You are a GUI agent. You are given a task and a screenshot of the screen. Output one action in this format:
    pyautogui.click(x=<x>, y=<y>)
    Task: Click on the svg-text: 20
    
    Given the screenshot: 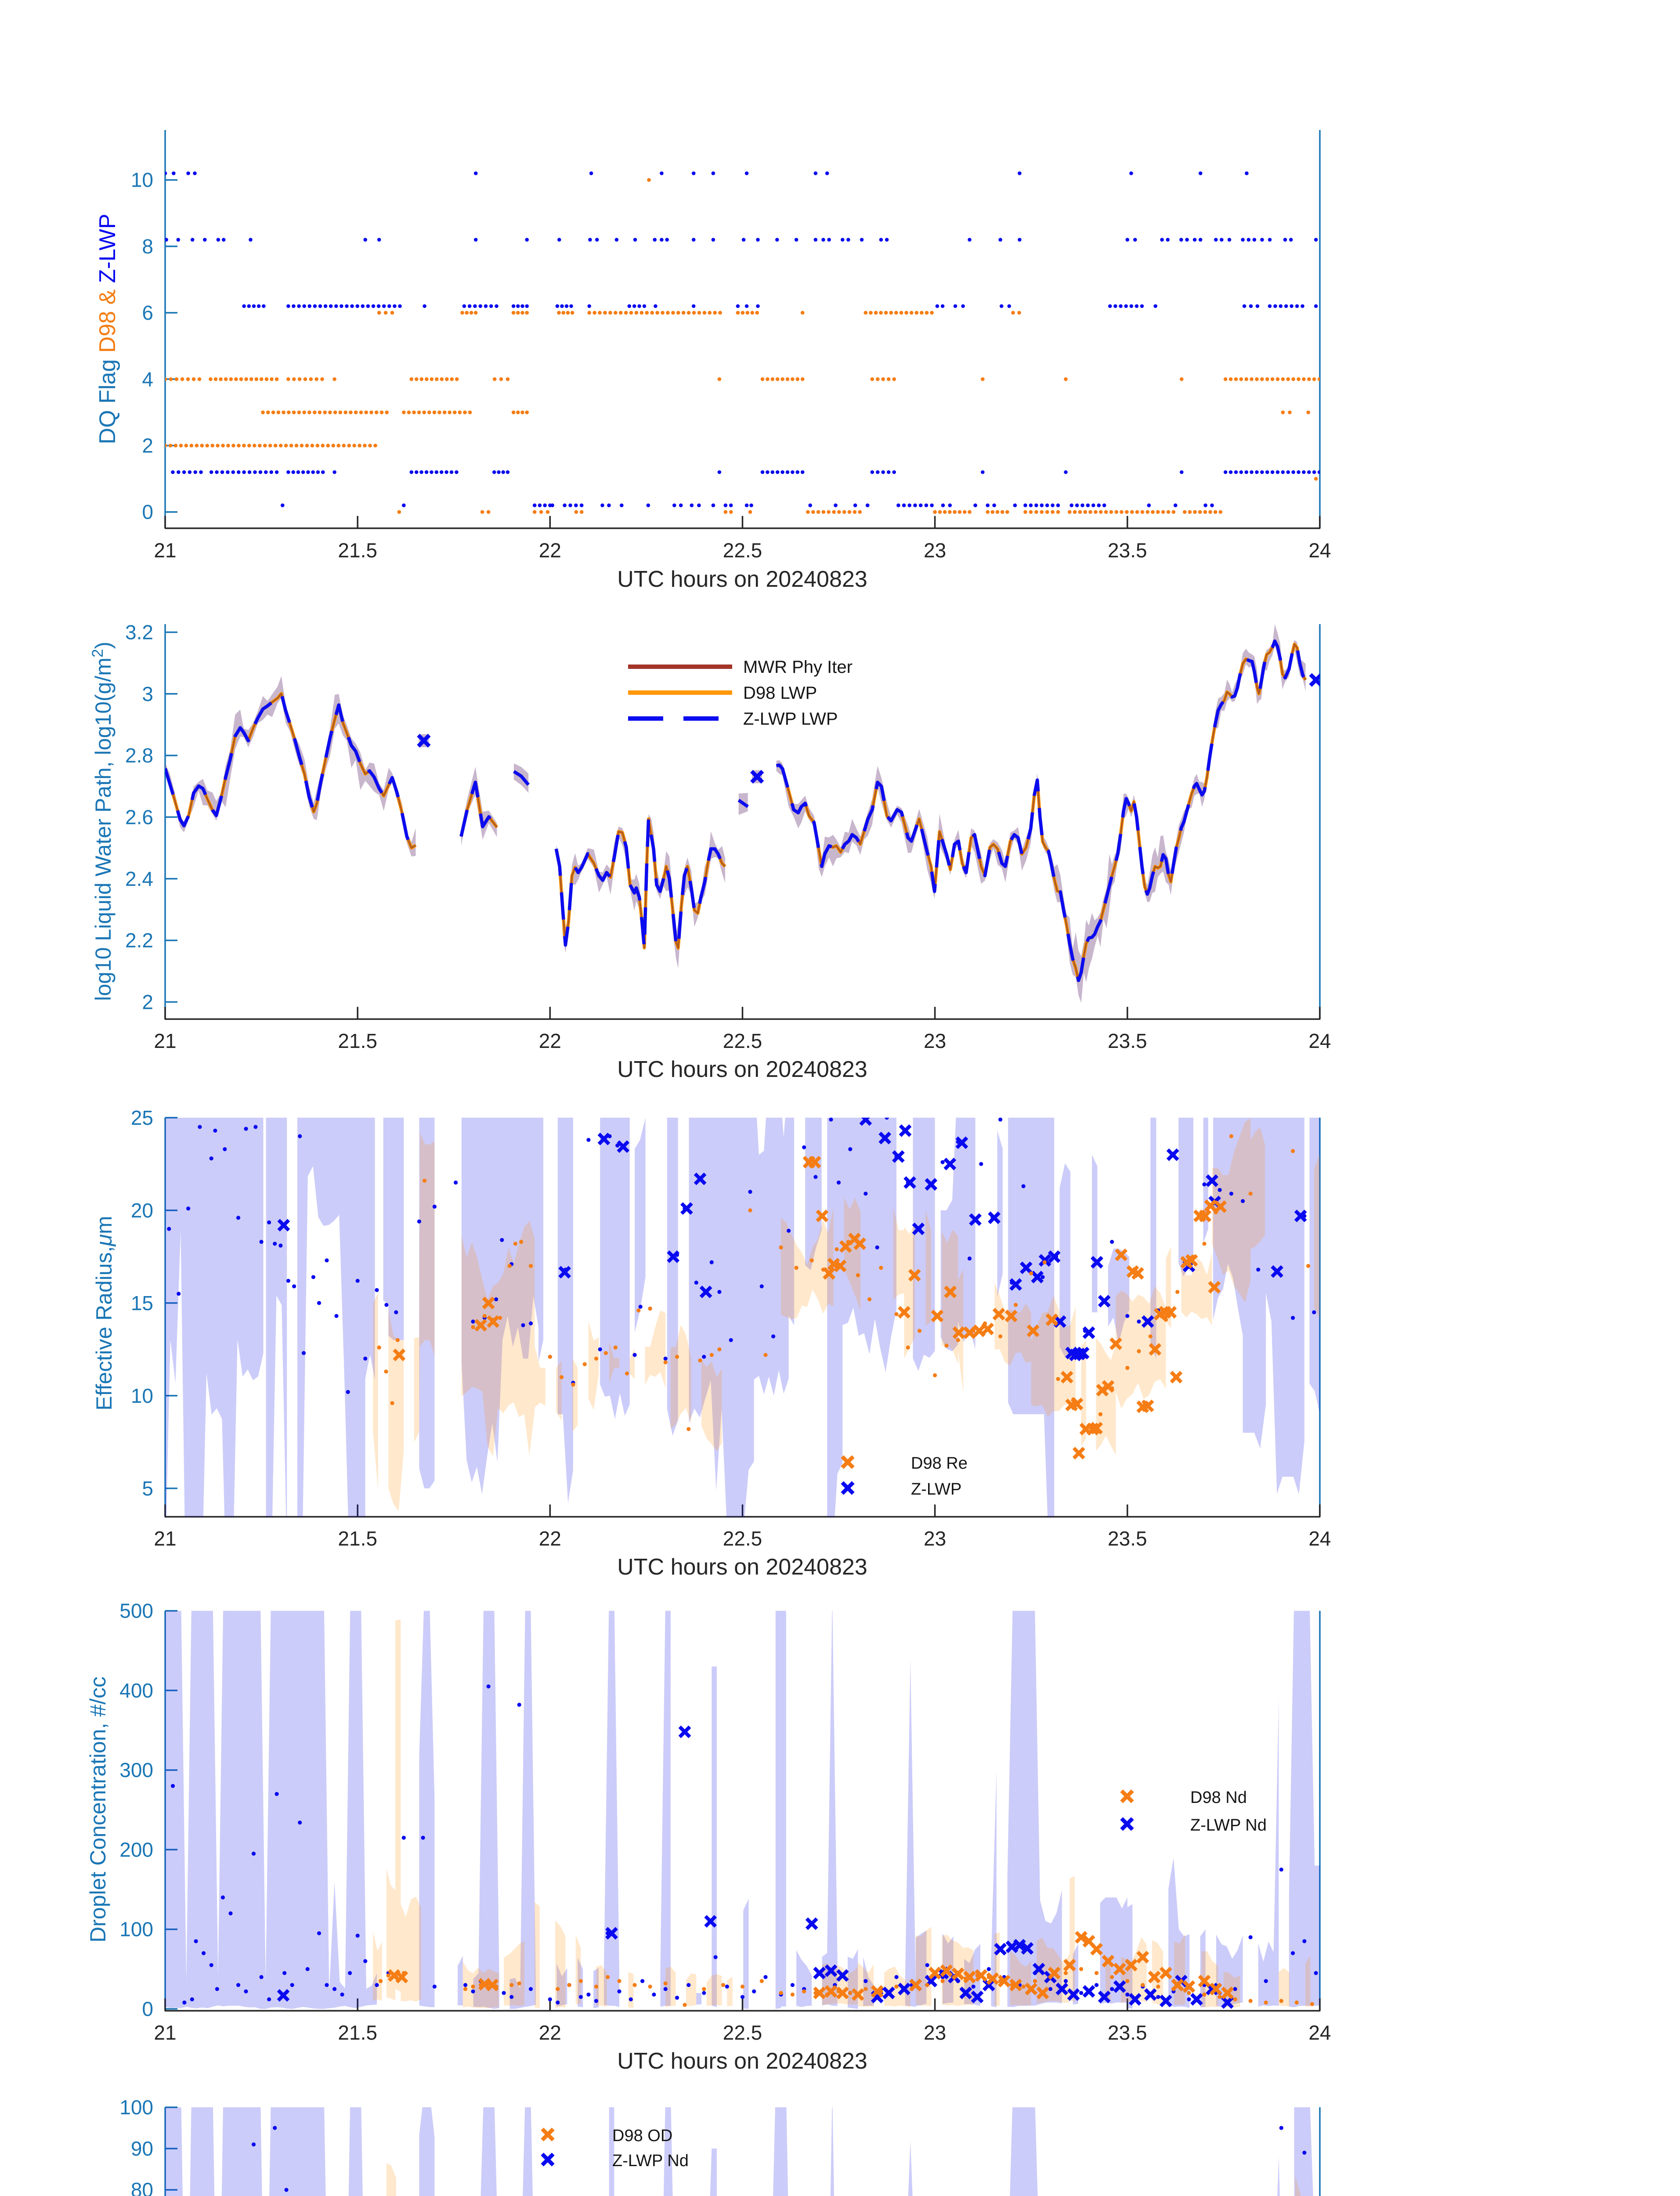 What is the action you would take?
    pyautogui.click(x=142, y=1210)
    